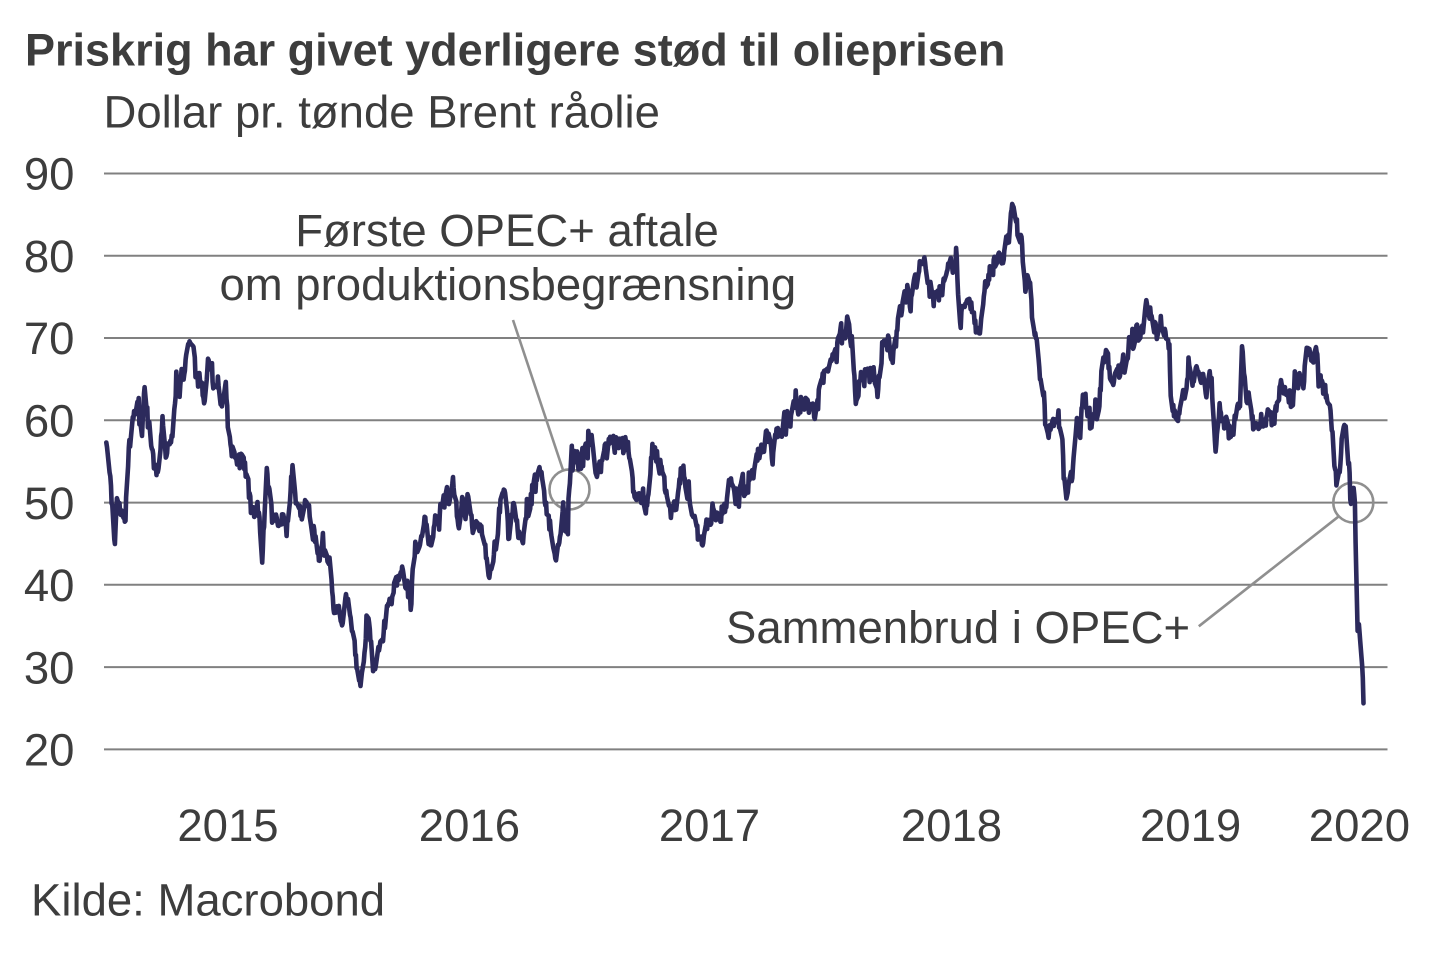  What do you see at coordinates (208, 900) in the screenshot?
I see `svg-text: Kilde: Macrobond` at bounding box center [208, 900].